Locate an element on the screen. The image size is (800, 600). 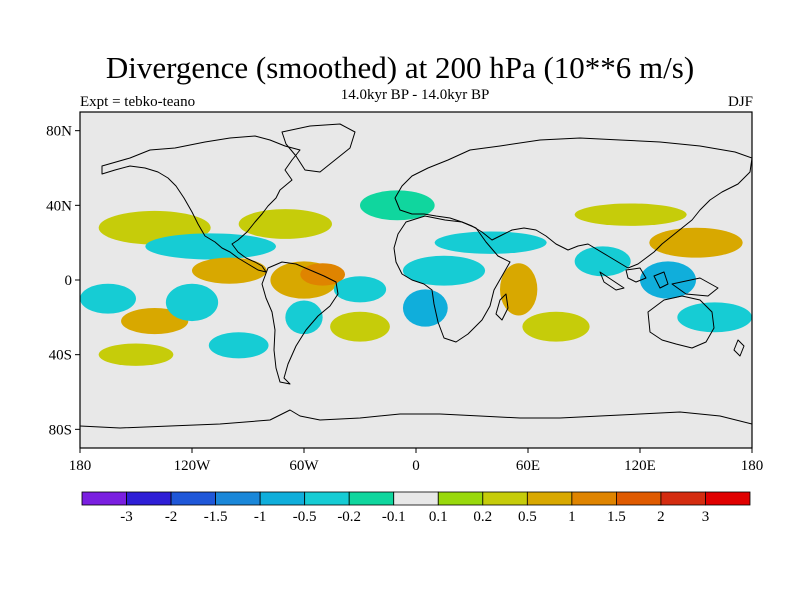
longitude-labels: 180 120W 60W 0 60E 120E 180 is located at coordinates (416, 466).